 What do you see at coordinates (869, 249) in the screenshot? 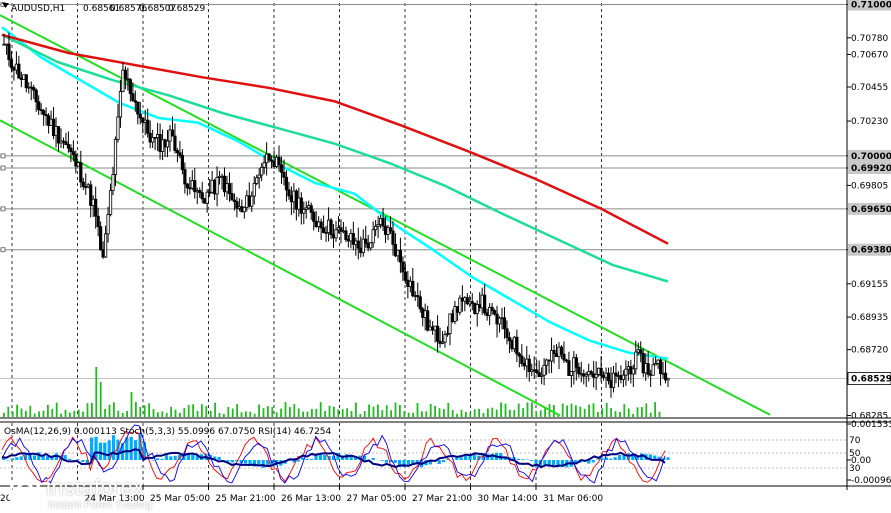
I see `level-label-box` at bounding box center [869, 249].